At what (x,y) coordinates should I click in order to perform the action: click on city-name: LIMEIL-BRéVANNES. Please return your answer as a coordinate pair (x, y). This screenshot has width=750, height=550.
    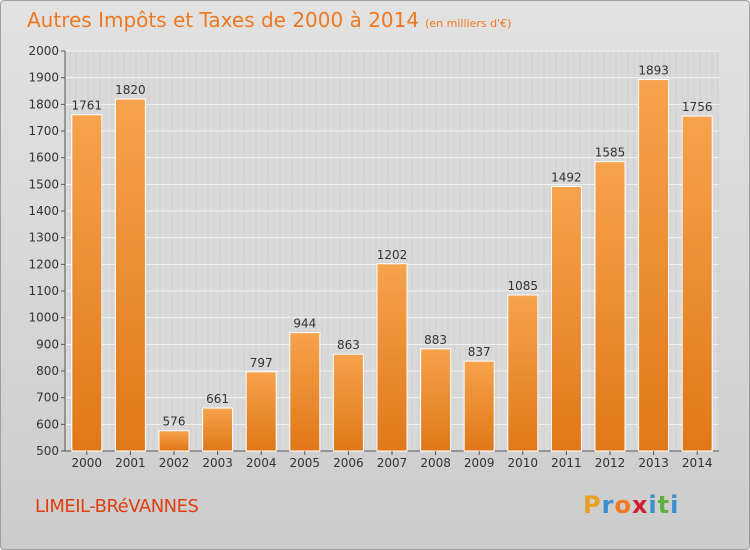
    Looking at the image, I should click on (117, 506).